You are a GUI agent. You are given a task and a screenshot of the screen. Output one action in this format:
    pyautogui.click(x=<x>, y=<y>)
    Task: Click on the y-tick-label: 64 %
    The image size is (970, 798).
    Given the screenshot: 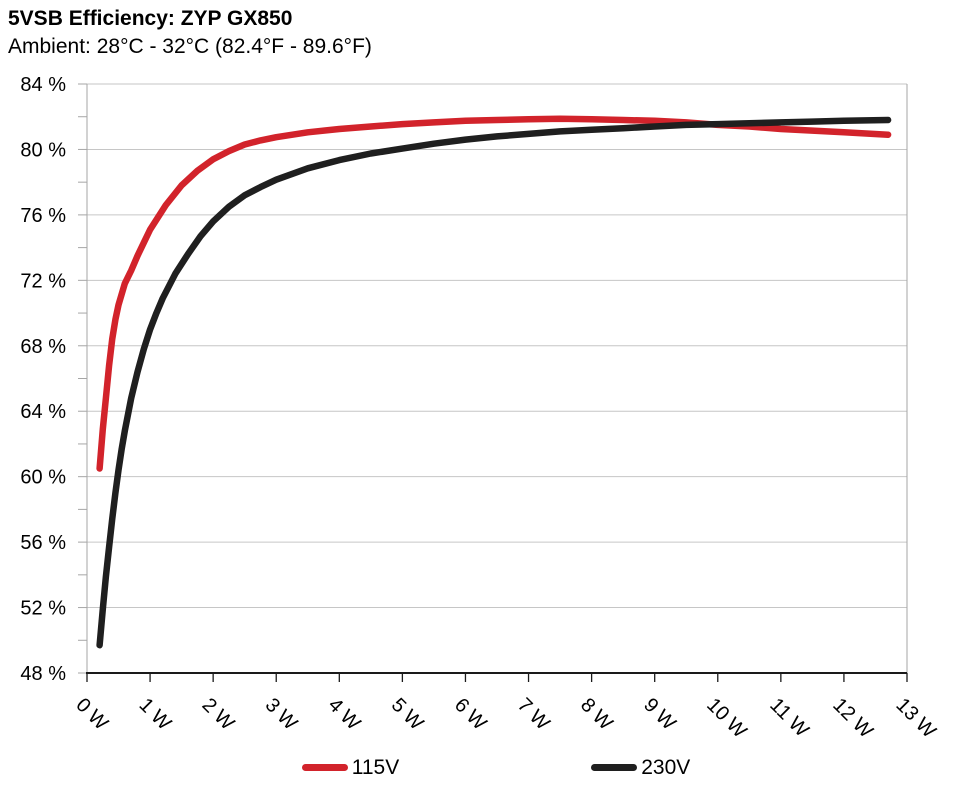 What is the action you would take?
    pyautogui.click(x=43, y=412)
    